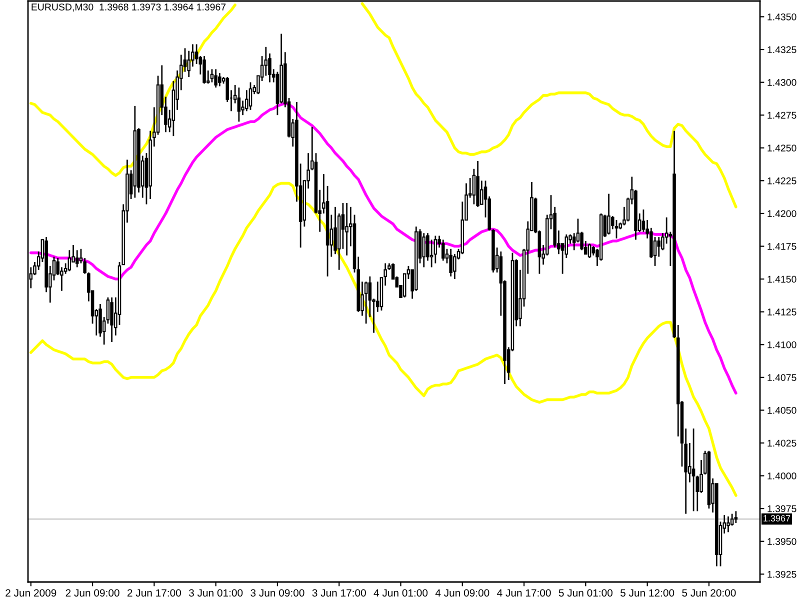  What do you see at coordinates (401, 593) in the screenshot?
I see `x-tick-label: 4 Jun 01:00` at bounding box center [401, 593].